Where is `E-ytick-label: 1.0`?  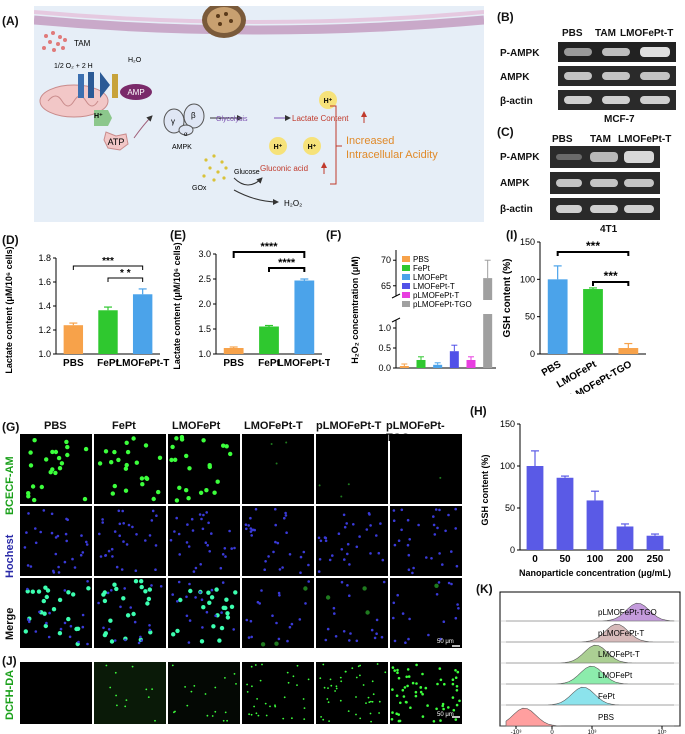 E-ytick-label: 1.0 is located at coordinates (204, 354).